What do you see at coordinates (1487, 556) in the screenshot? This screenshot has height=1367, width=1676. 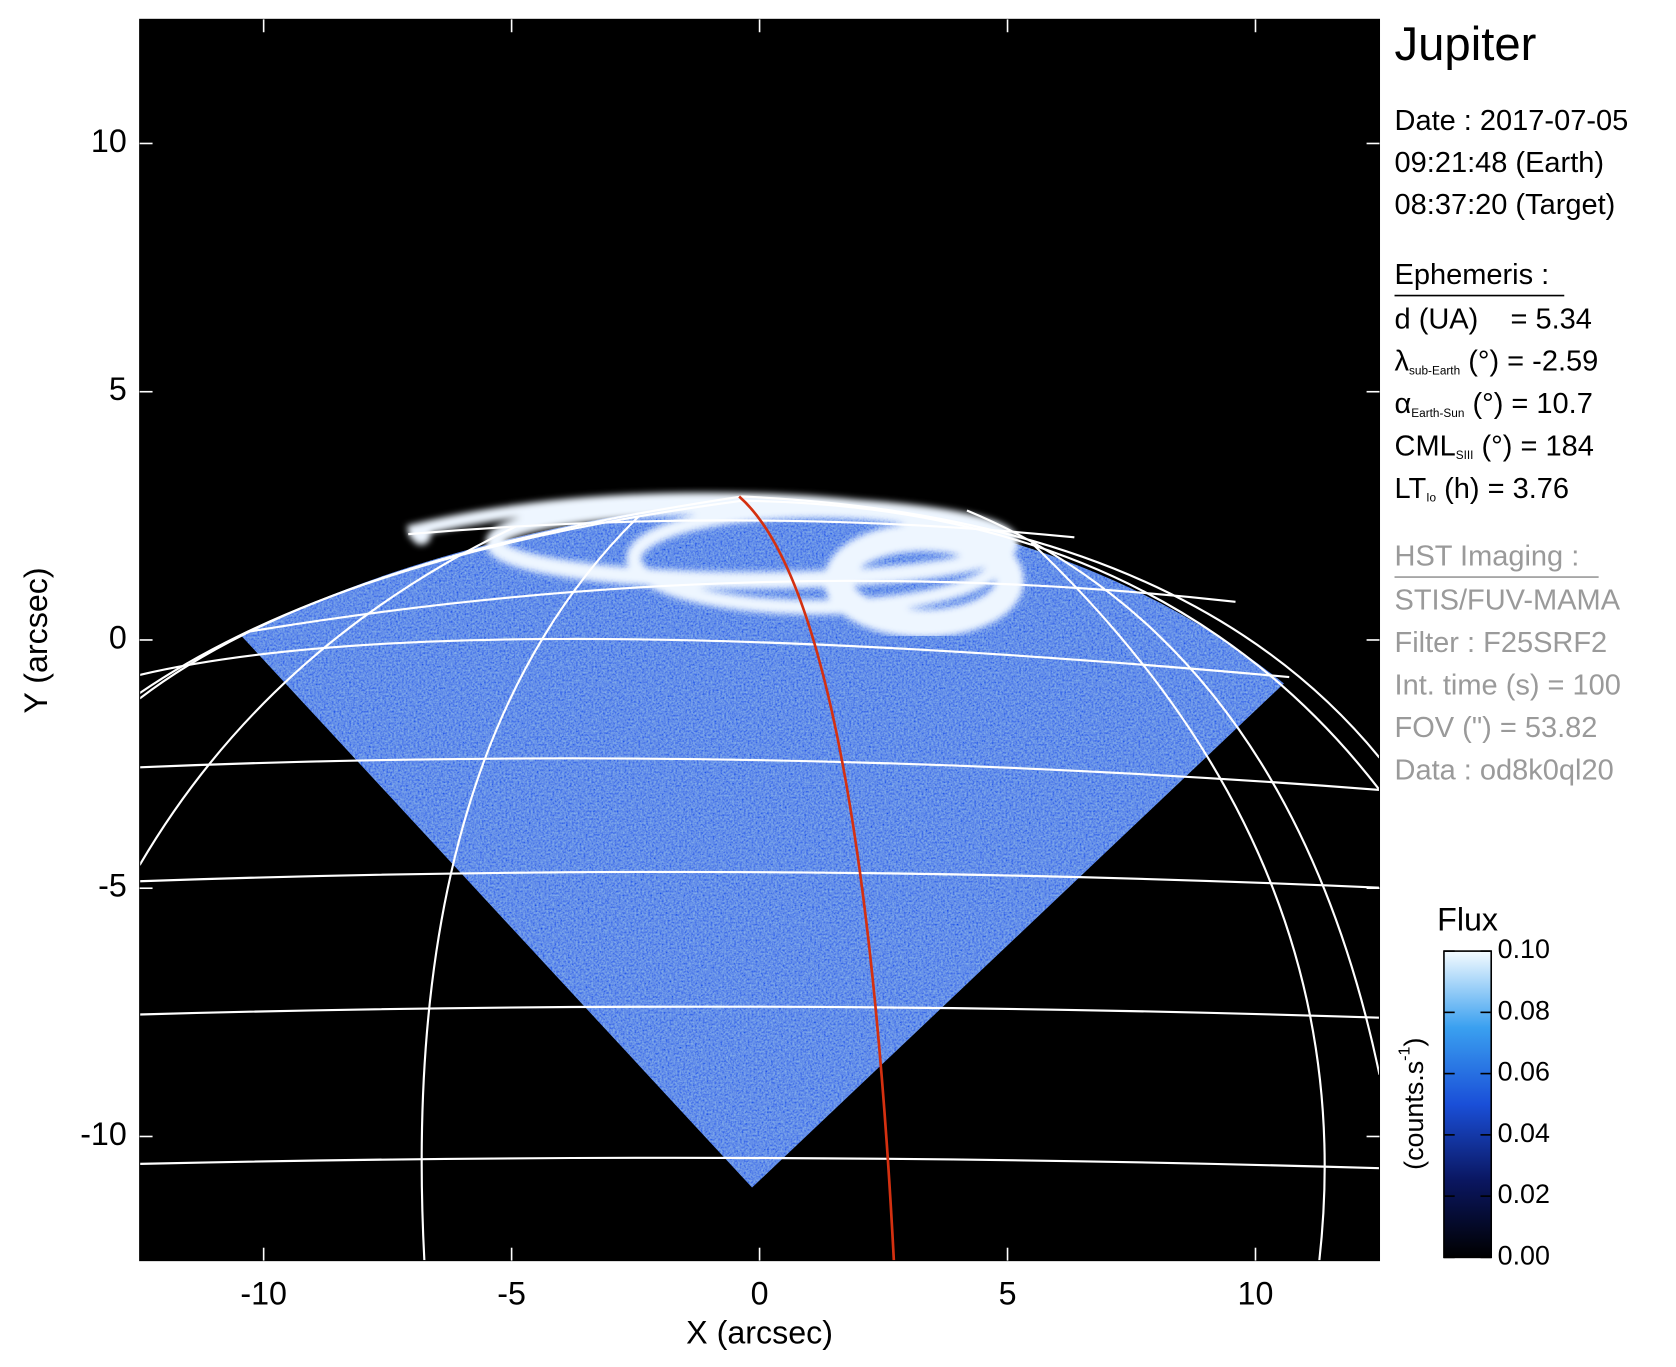 I see `imaging-title: HST Imaging :` at bounding box center [1487, 556].